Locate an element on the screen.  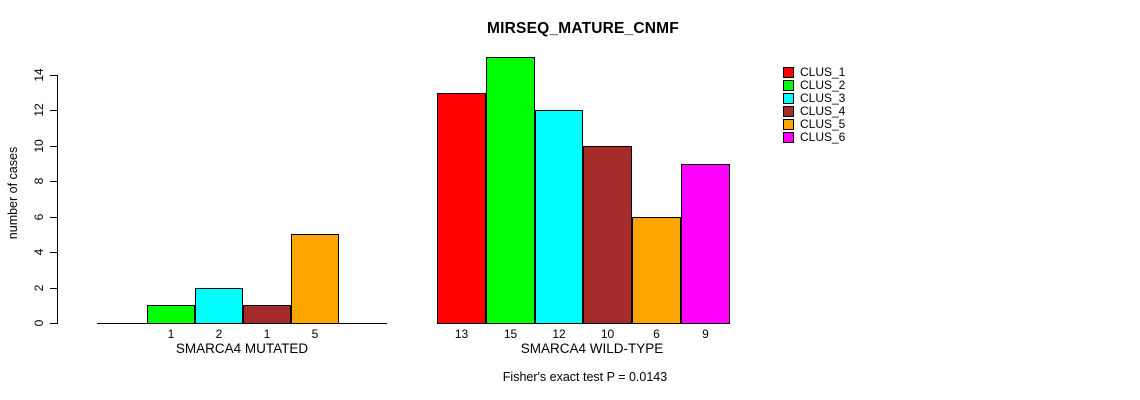
x-axis-label-wildtype: SMARCA4 WILD-TYPE is located at coordinates (592, 348).